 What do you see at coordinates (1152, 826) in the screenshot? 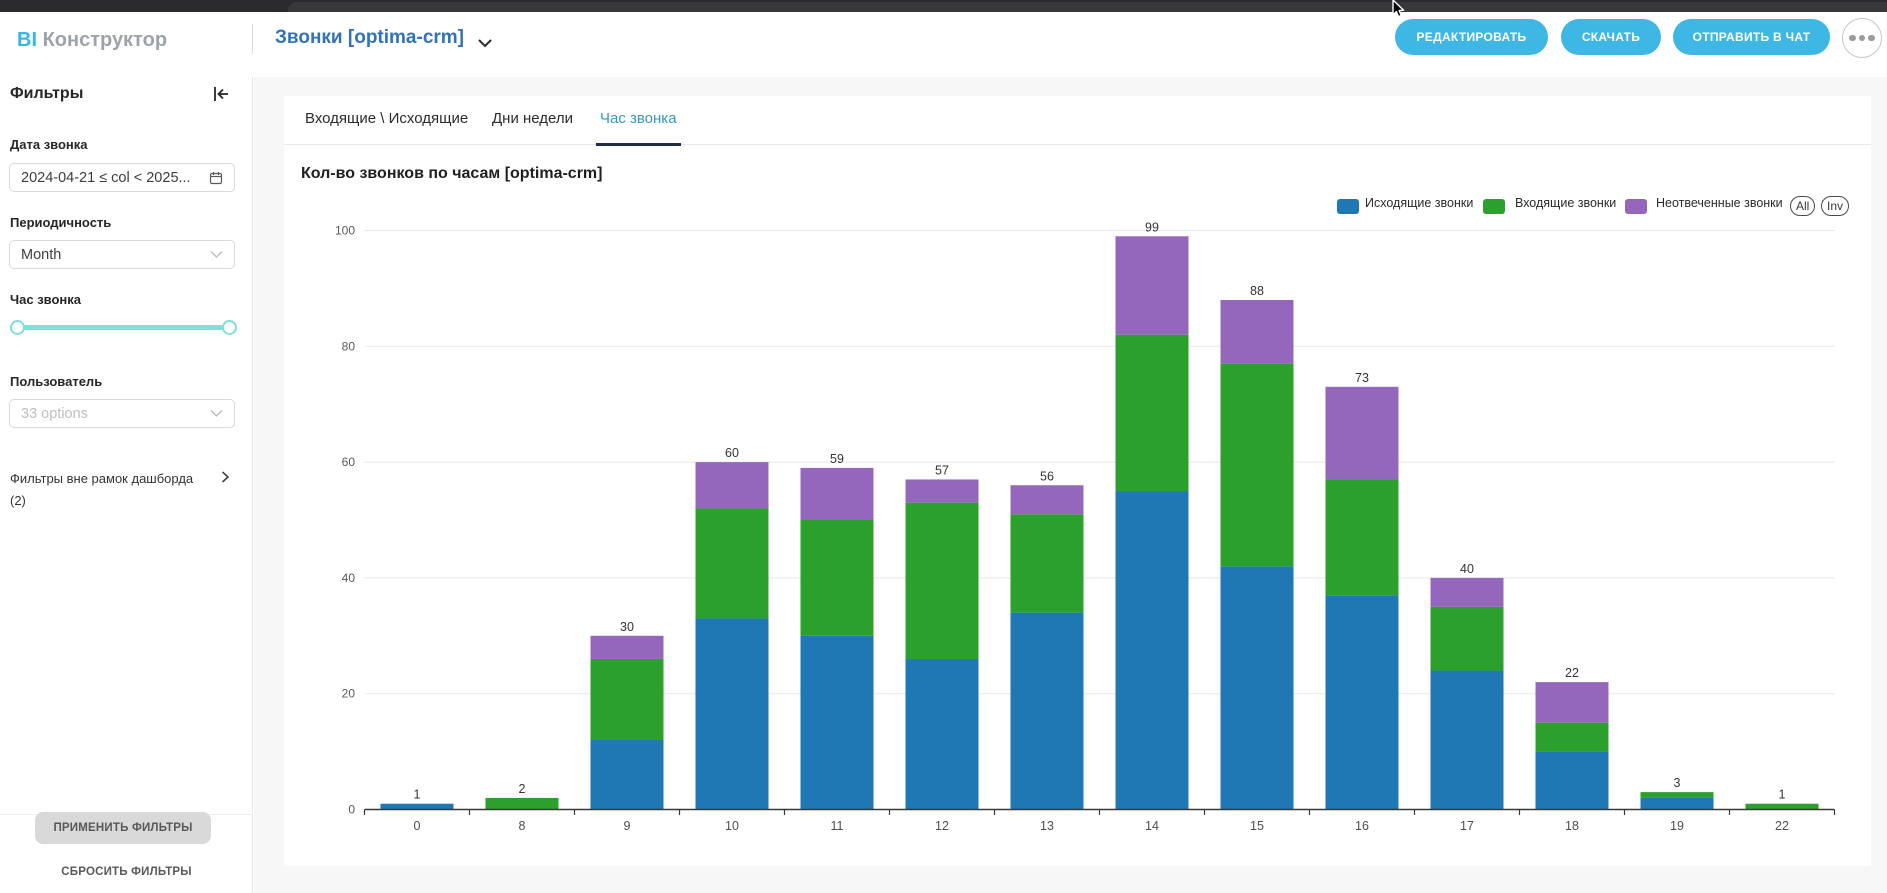
I see `svg-text: 14` at bounding box center [1152, 826].